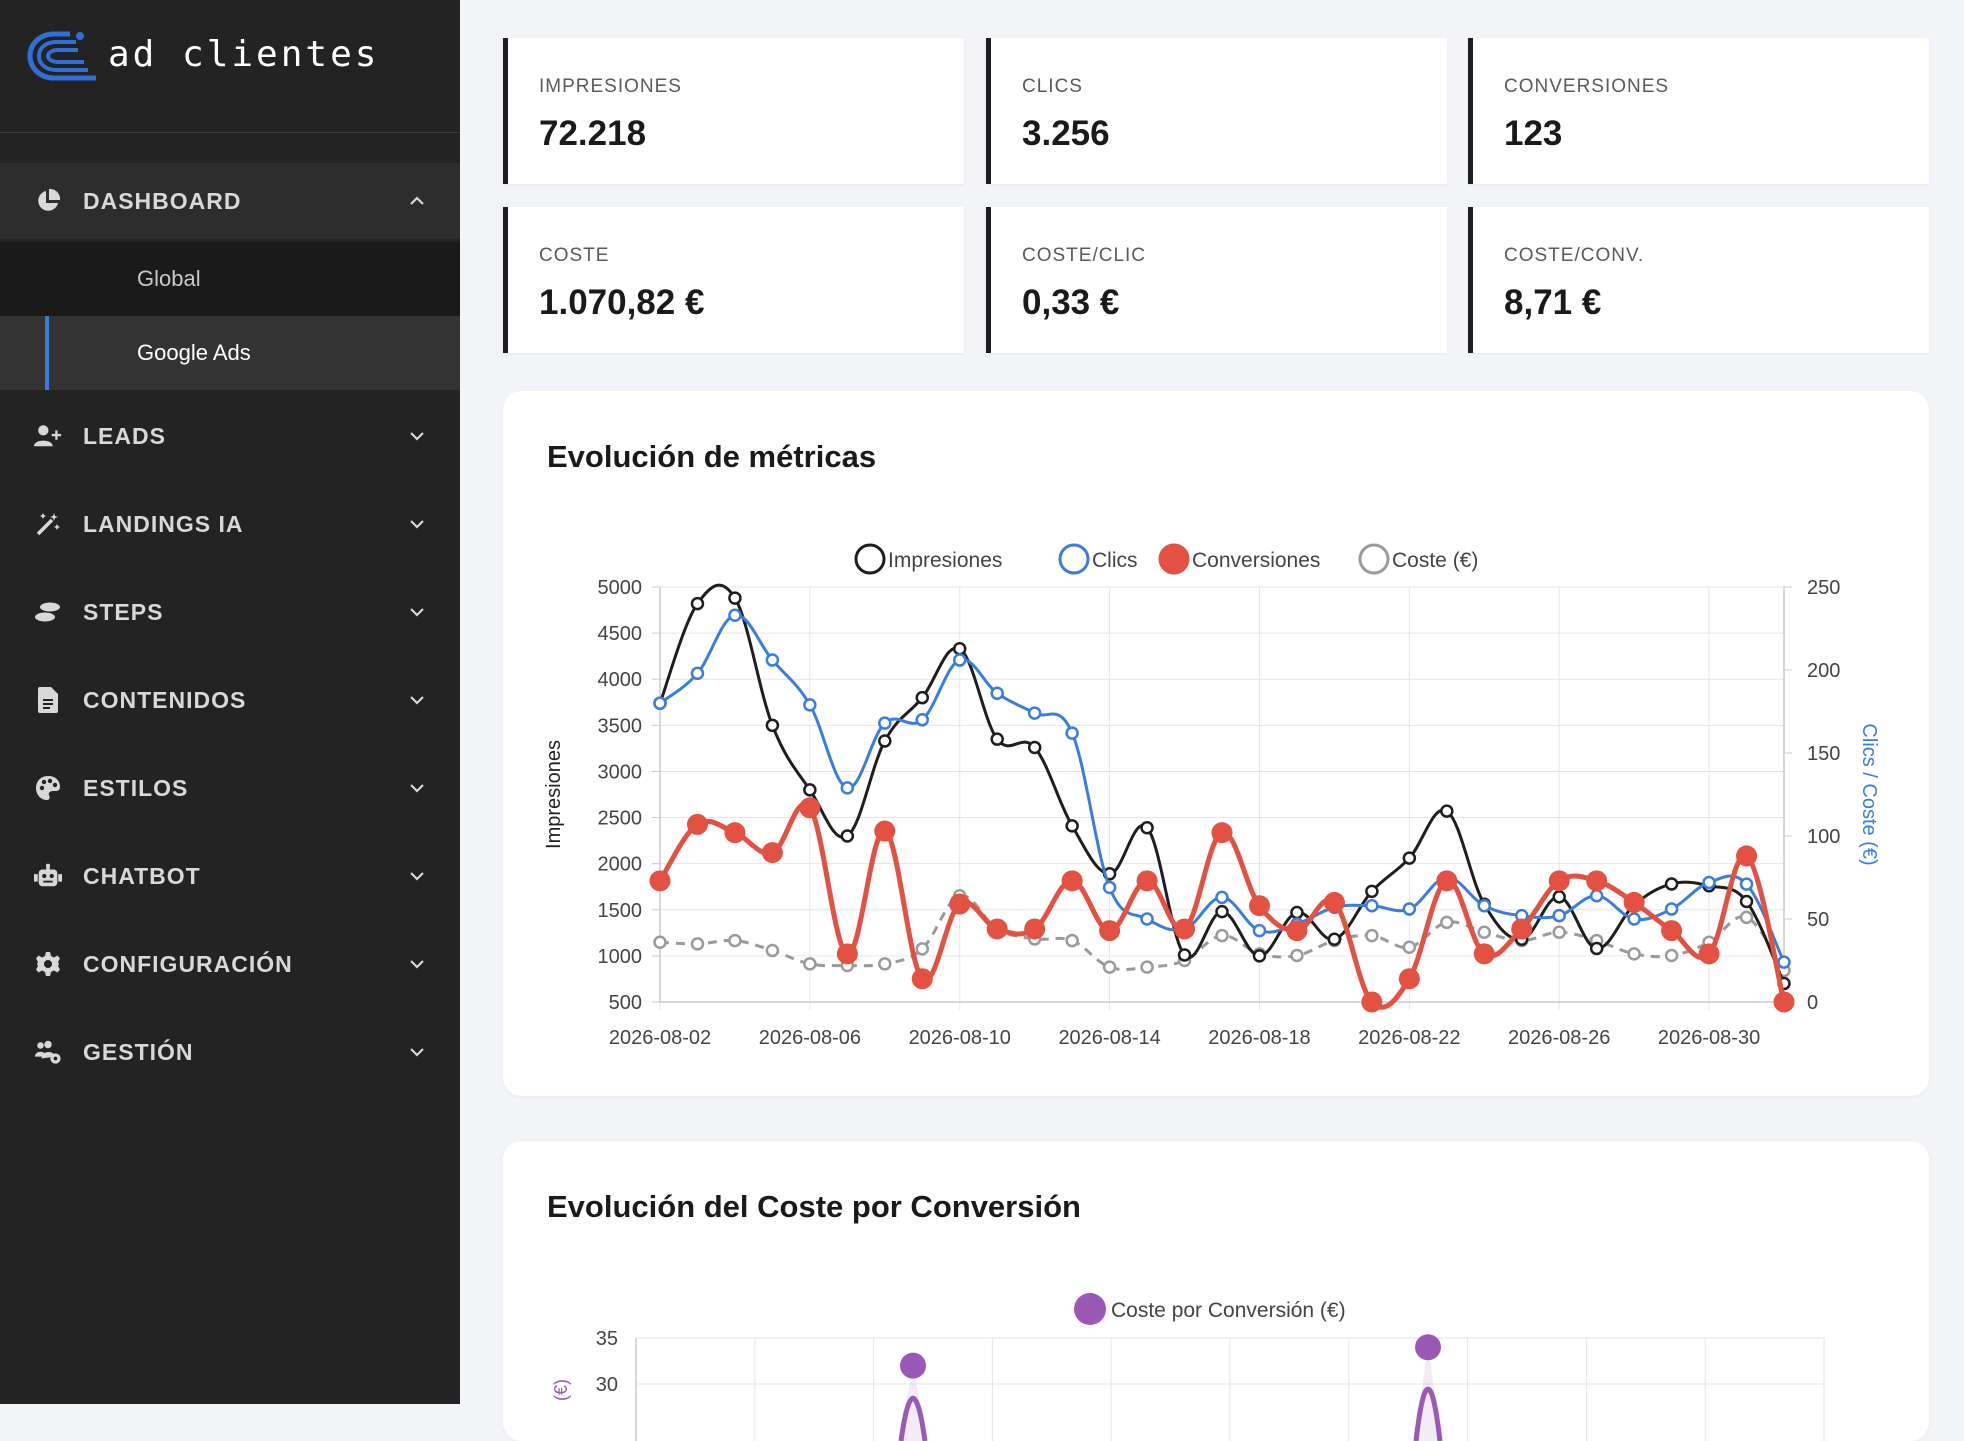 The height and width of the screenshot is (1441, 1964). Describe the element at coordinates (1435, 560) in the screenshot. I see `legend-label: Coste (€)` at that location.